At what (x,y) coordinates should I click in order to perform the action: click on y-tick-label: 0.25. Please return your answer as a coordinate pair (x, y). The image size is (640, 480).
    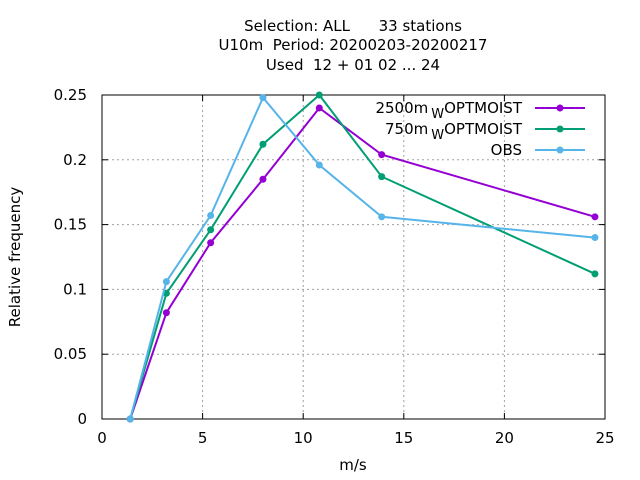
    Looking at the image, I should click on (70, 95).